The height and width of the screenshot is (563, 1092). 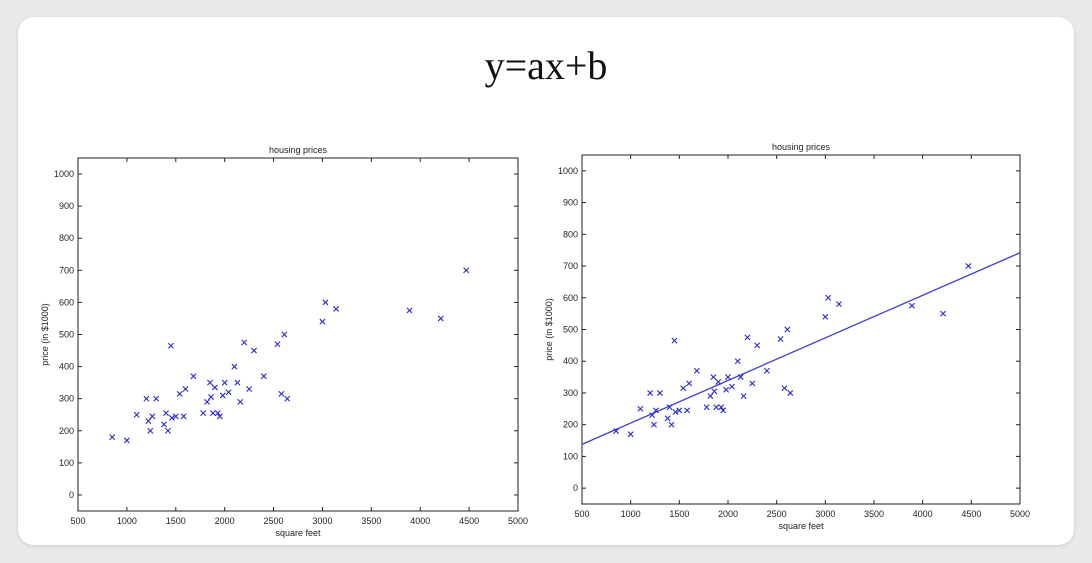 I want to click on y-tick-label: 900, so click(x=570, y=203).